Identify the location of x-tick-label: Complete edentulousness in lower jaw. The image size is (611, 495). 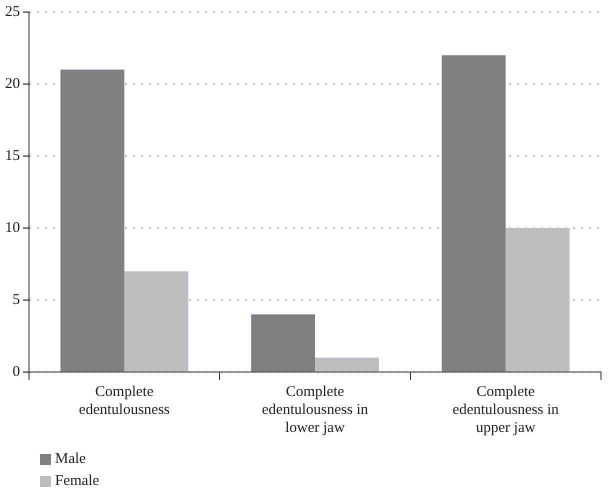
(315, 410).